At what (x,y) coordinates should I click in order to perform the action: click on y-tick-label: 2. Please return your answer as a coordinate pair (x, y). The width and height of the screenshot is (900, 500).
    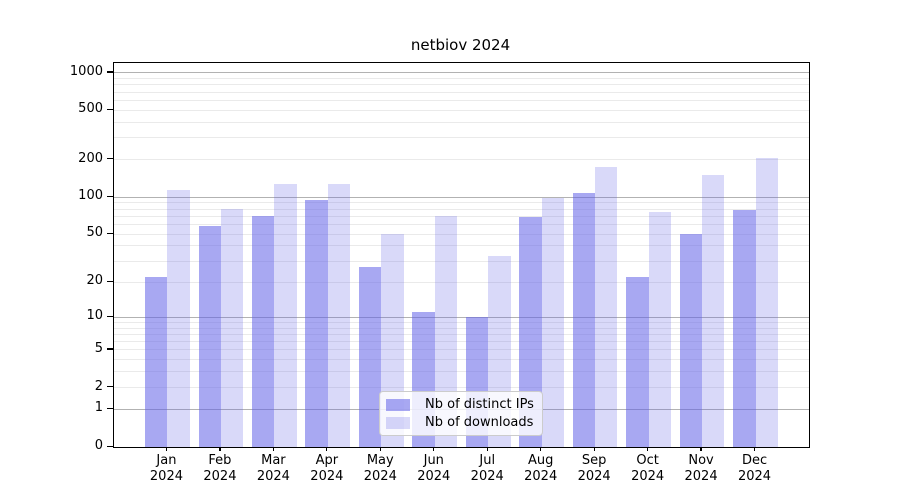
    Looking at the image, I should click on (98, 386).